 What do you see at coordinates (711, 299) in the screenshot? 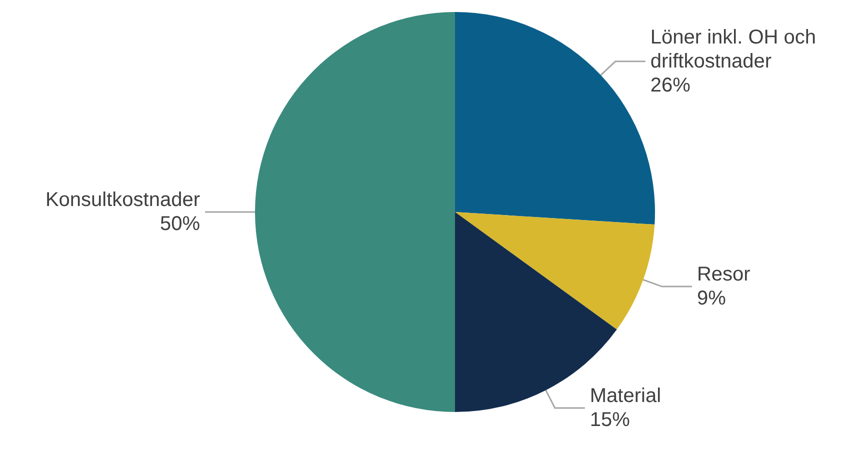
I see `data-label: 9%` at bounding box center [711, 299].